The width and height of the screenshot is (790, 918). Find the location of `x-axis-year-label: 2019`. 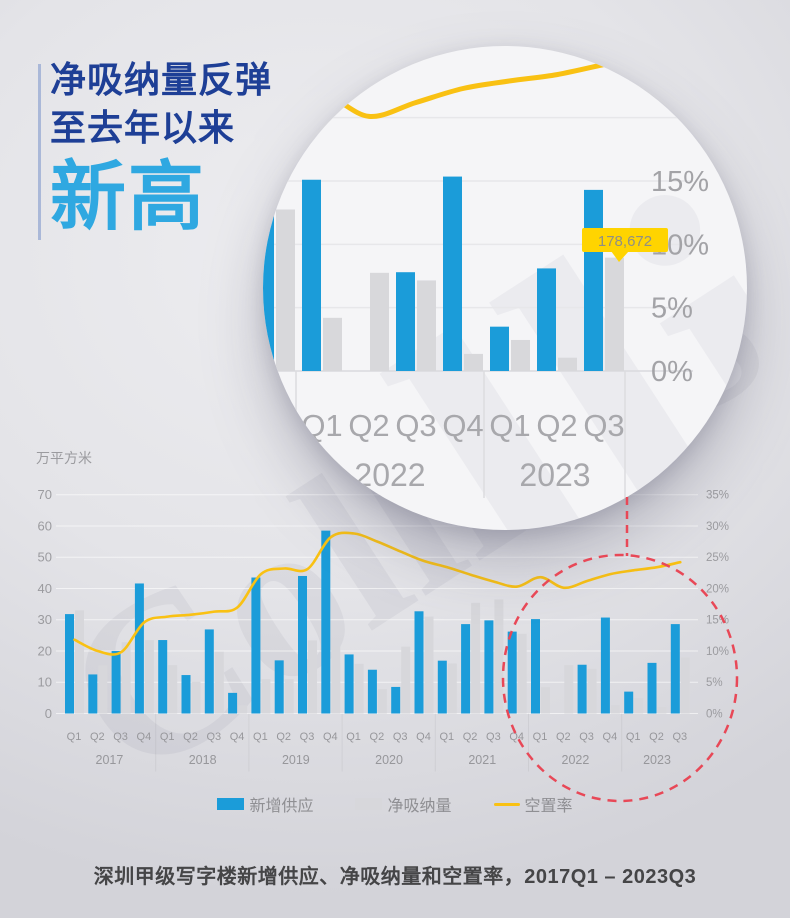

x-axis-year-label: 2019 is located at coordinates (296, 760).